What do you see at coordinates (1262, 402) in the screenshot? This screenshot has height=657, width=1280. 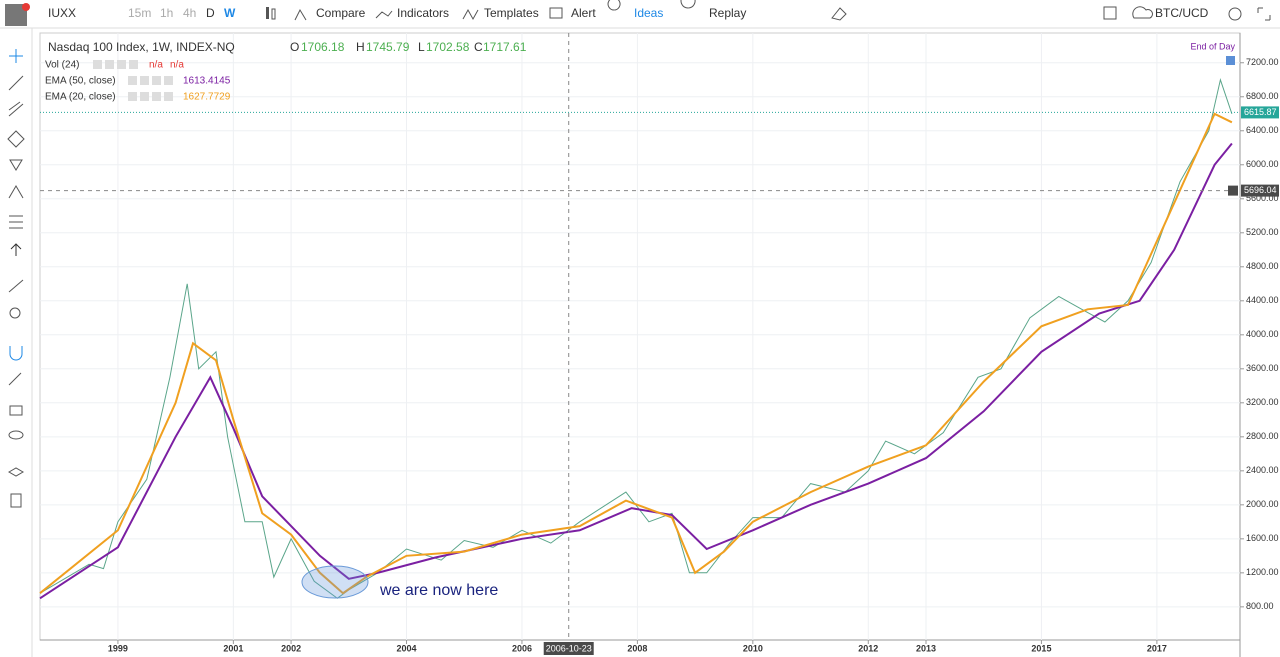 I see `y-tick-label: 3200.00` at bounding box center [1262, 402].